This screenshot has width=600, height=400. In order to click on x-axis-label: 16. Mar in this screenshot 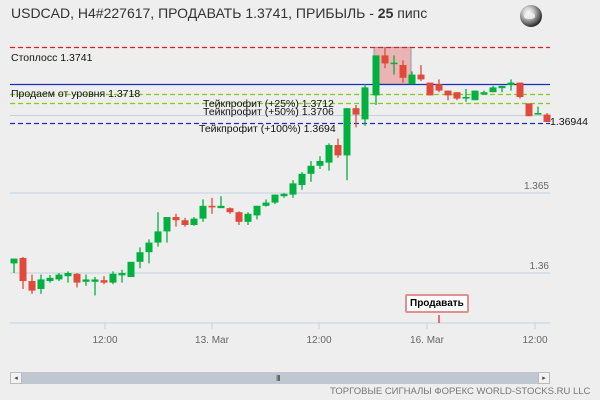, I will do `click(427, 340)`.